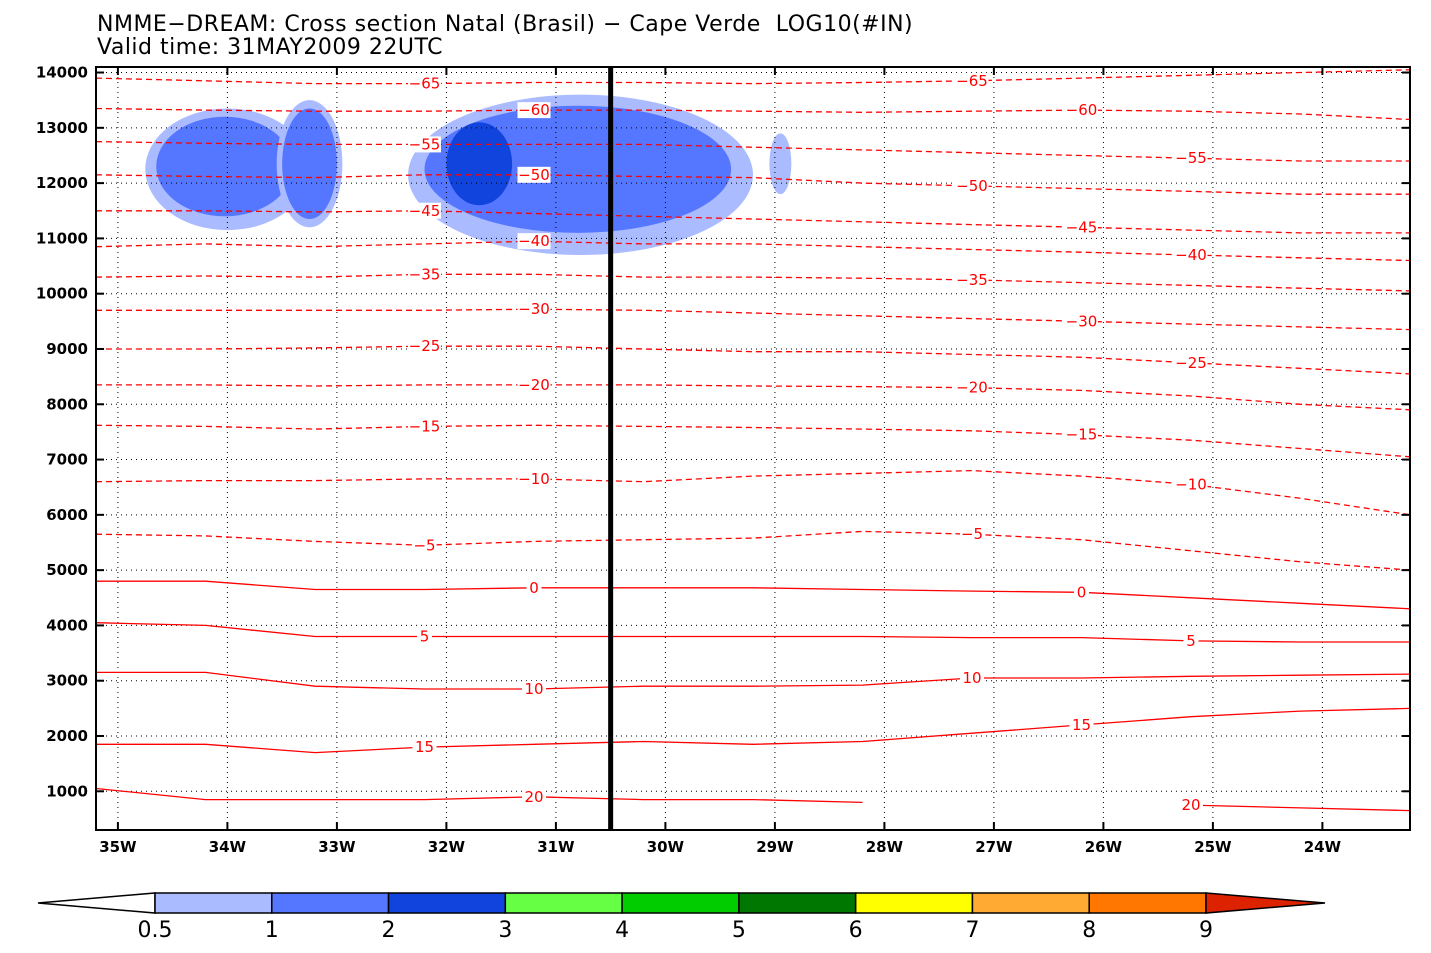  I want to click on x-tick-label: 27W, so click(994, 847).